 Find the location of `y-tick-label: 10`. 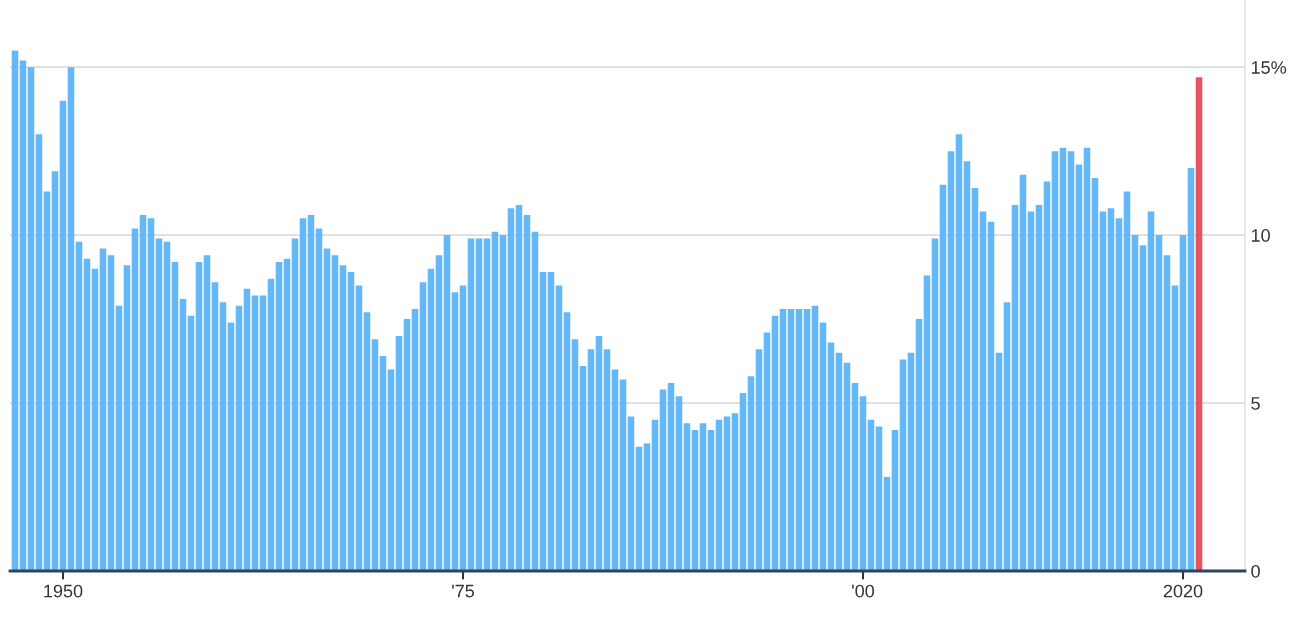

y-tick-label: 10 is located at coordinates (1260, 235).